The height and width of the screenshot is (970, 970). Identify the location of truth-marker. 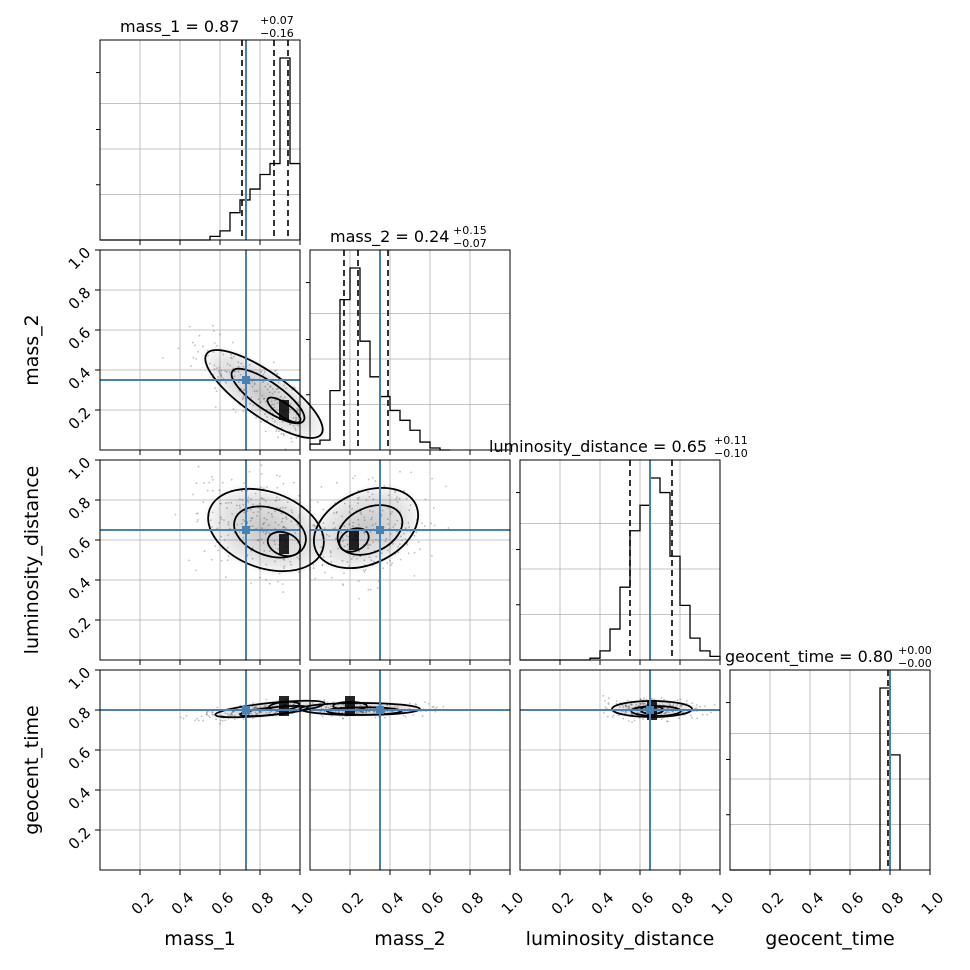
(246, 530).